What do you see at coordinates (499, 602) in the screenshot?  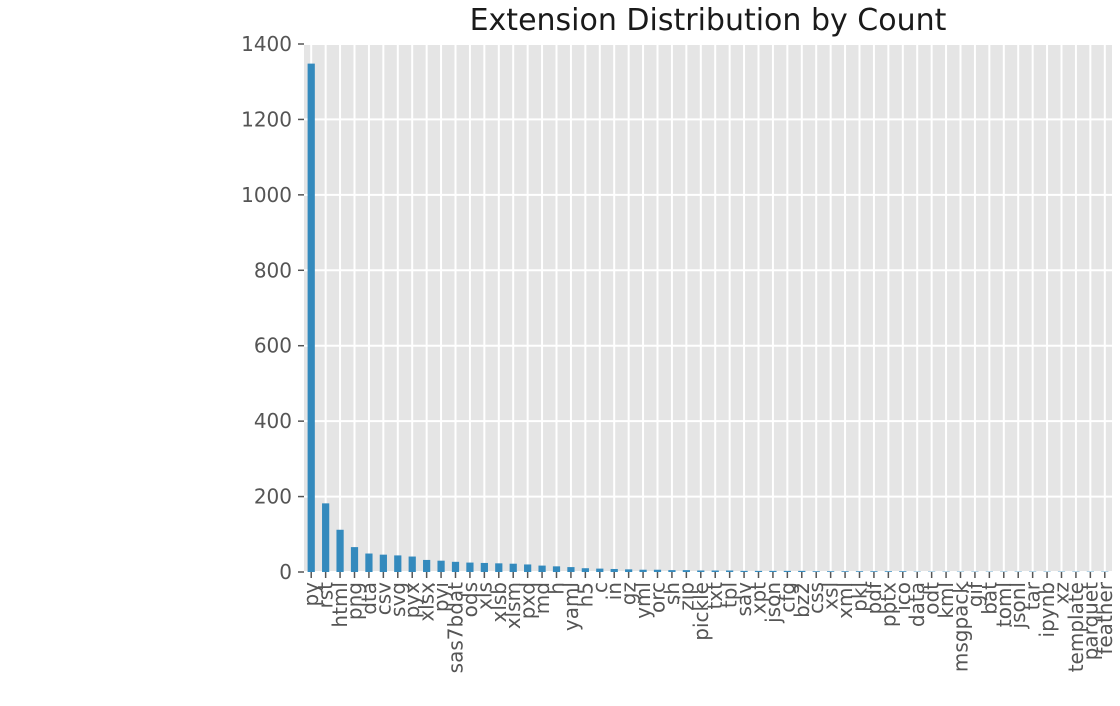 I see `x-tick-label: xlsb` at bounding box center [499, 602].